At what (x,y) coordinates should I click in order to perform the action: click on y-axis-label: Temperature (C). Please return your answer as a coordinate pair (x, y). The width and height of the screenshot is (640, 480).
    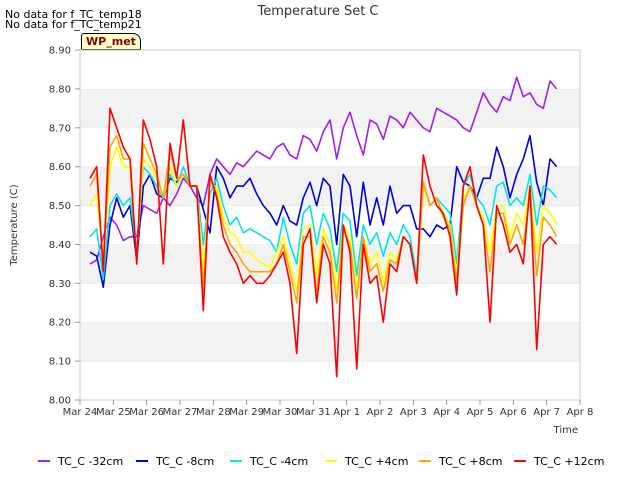
    Looking at the image, I should click on (14, 225).